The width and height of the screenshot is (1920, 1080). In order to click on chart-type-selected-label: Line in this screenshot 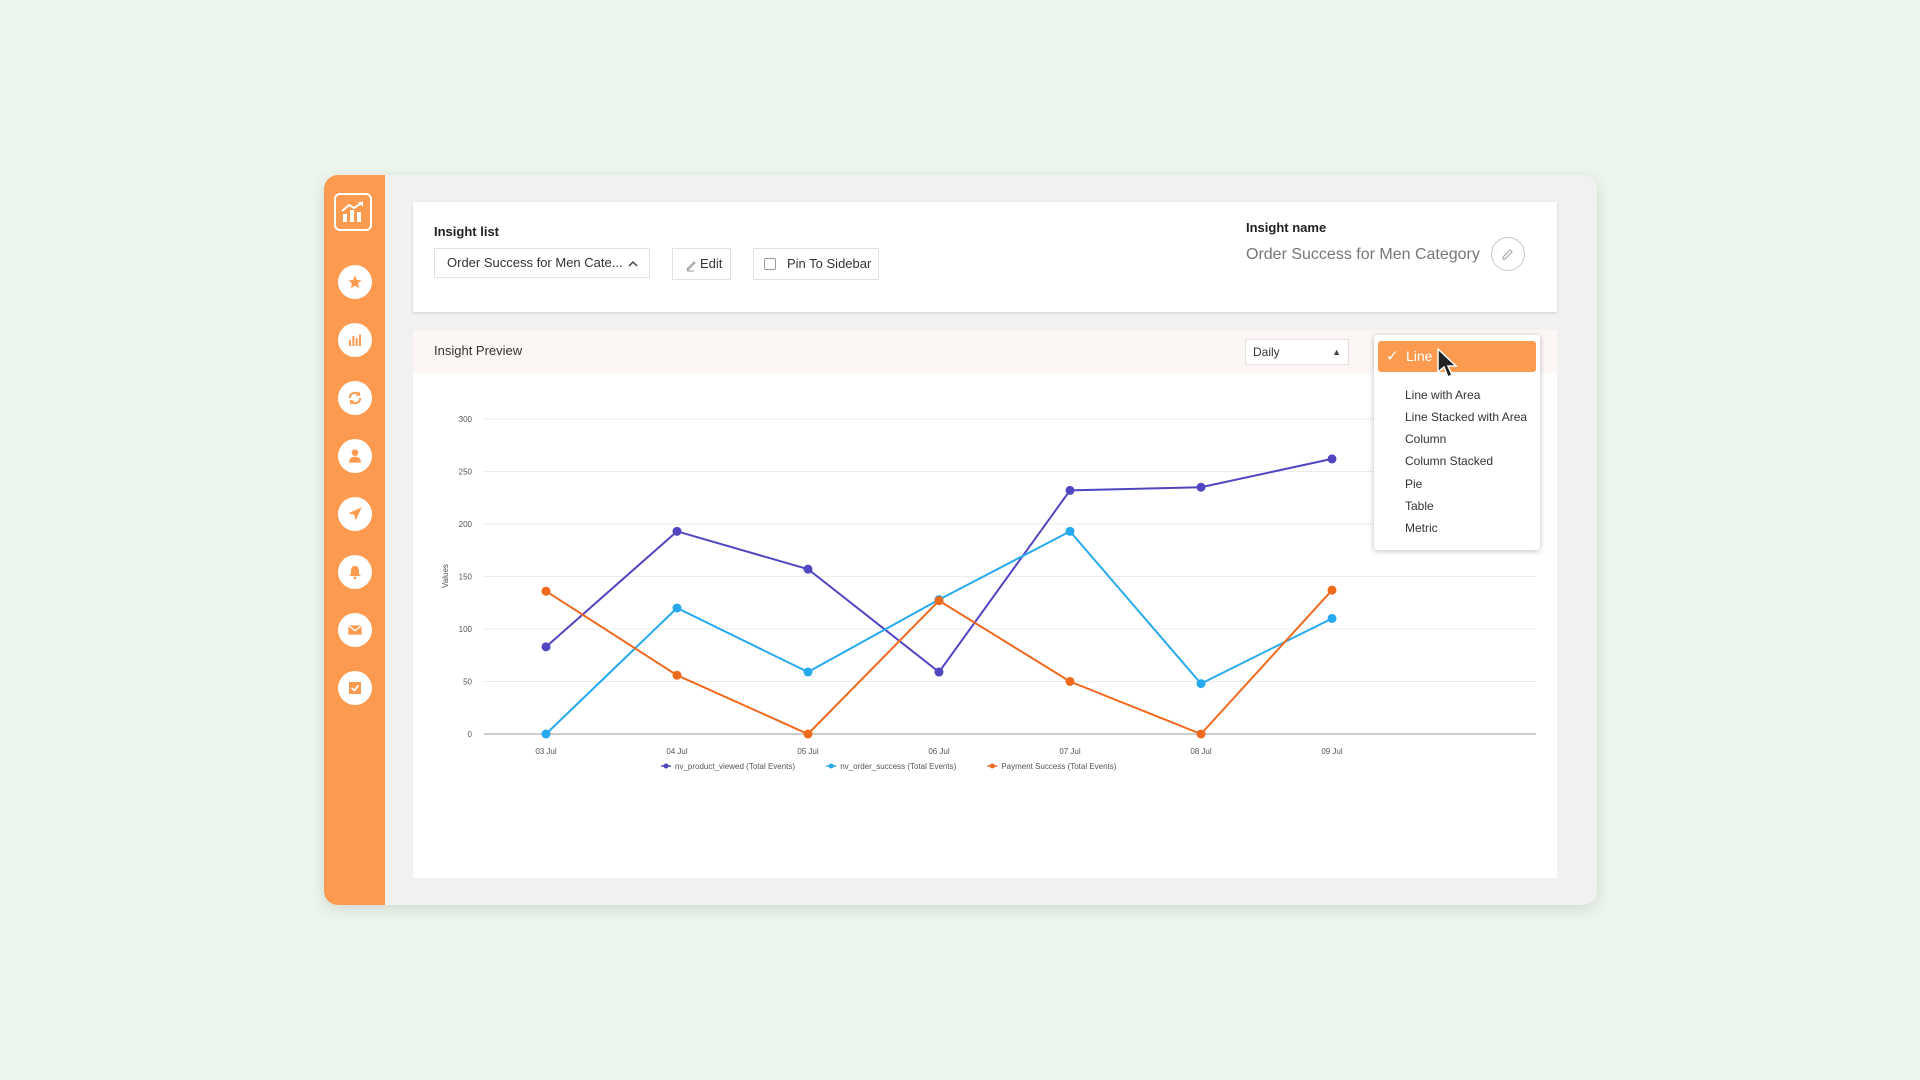, I will do `click(1419, 356)`.